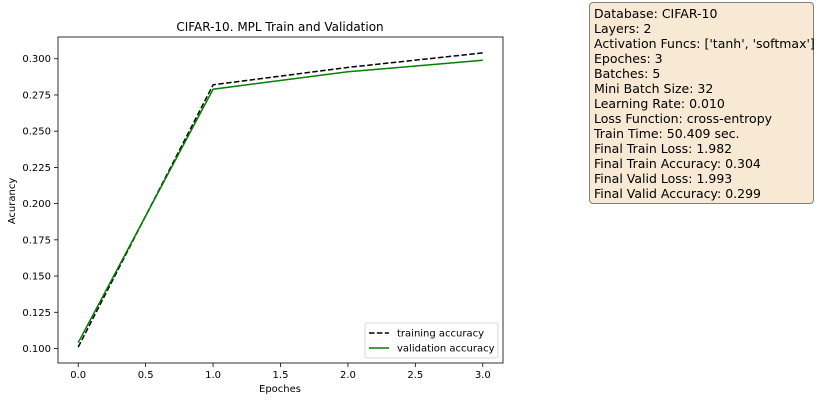  What do you see at coordinates (663, 178) in the screenshot?
I see `info-line: Final Valid Loss: 1.993` at bounding box center [663, 178].